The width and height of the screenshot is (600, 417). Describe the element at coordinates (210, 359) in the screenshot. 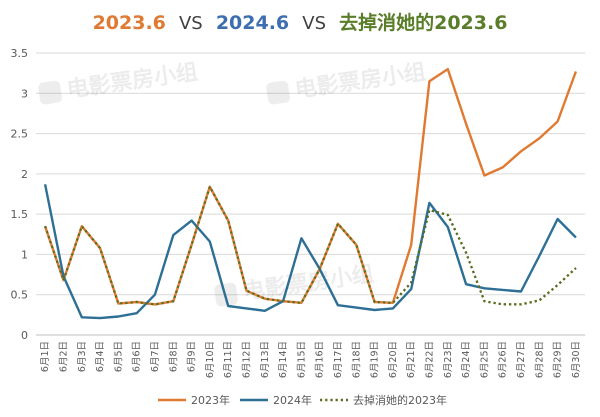

I see `x-tick-label: 6月10日` at that location.